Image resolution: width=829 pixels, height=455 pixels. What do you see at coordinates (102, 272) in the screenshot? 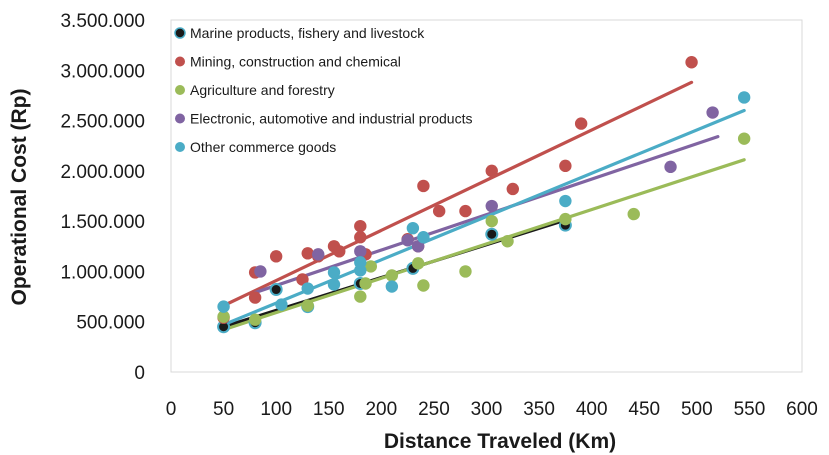
I see `y-tick-label: 1.000.000` at bounding box center [102, 272].